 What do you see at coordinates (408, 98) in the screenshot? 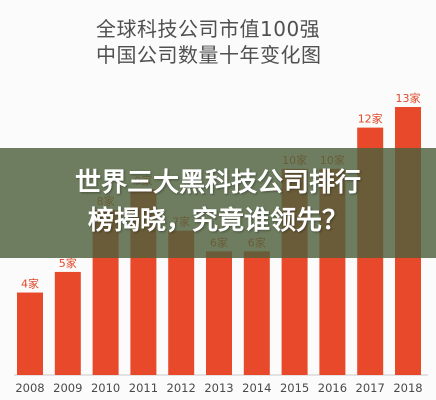
I see `bar-value-label-2018: 13家` at bounding box center [408, 98].